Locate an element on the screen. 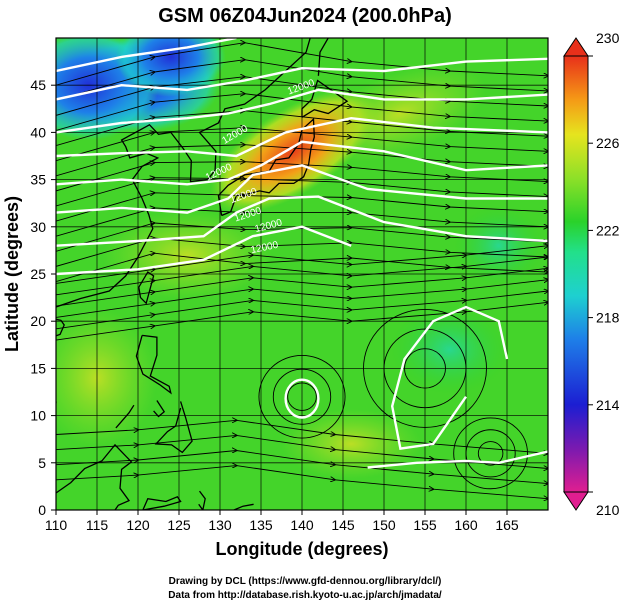 This screenshot has width=619, height=605. x-tick-label: 145 is located at coordinates (343, 525).